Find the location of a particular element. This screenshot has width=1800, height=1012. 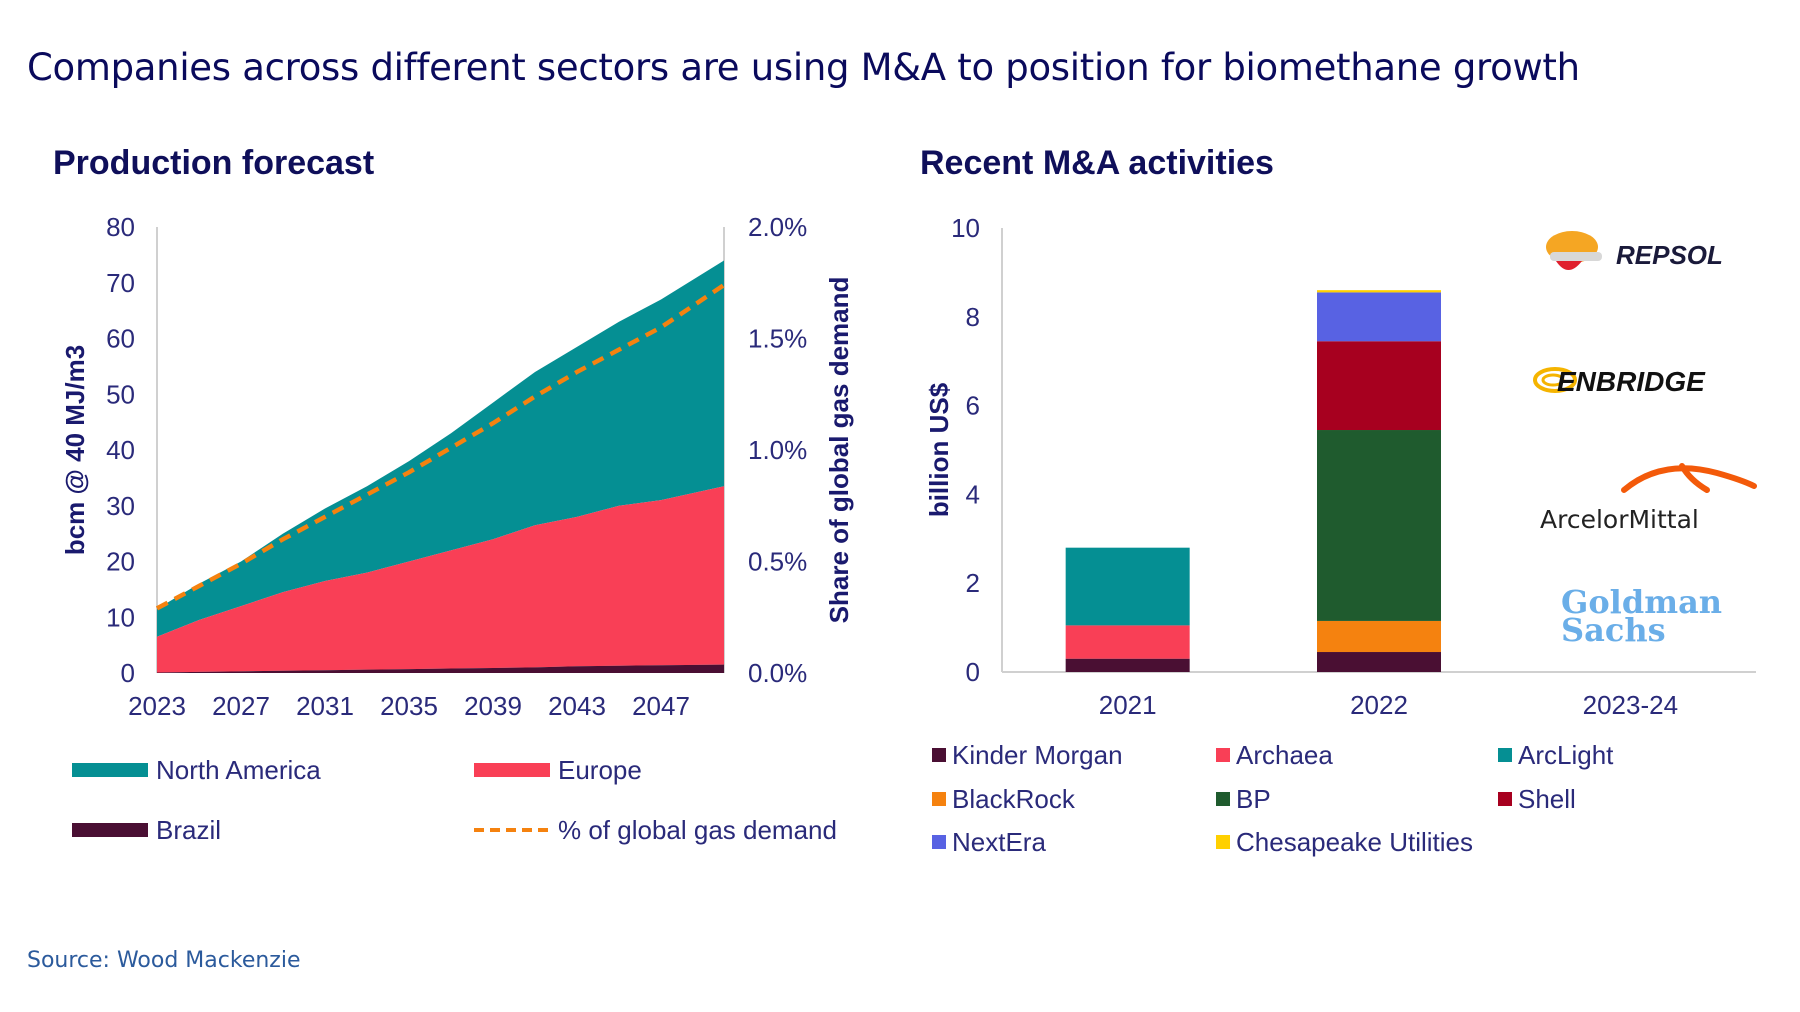

goldman-sachs-logo-line2: Sachs is located at coordinates (1613, 630).